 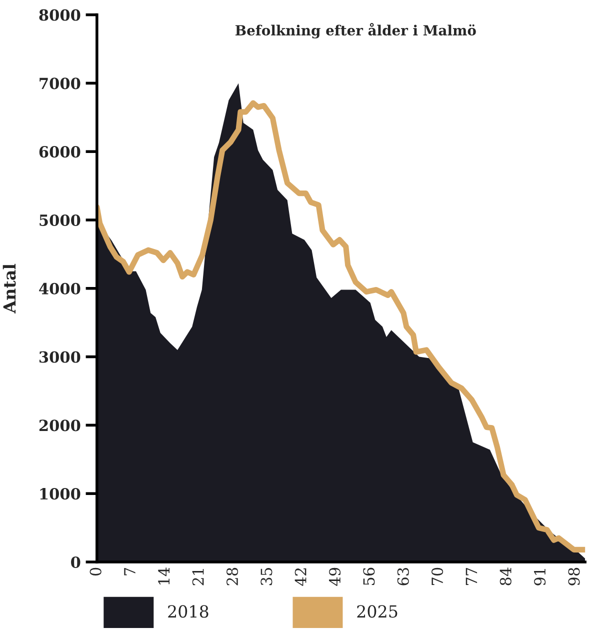 What do you see at coordinates (472, 576) in the screenshot?
I see `x-tick-label: 77` at bounding box center [472, 576].